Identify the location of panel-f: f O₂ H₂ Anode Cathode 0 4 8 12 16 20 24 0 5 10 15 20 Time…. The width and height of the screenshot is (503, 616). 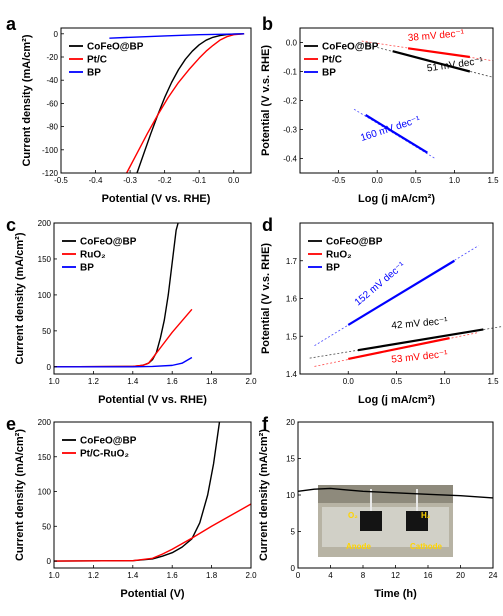
(378, 507).